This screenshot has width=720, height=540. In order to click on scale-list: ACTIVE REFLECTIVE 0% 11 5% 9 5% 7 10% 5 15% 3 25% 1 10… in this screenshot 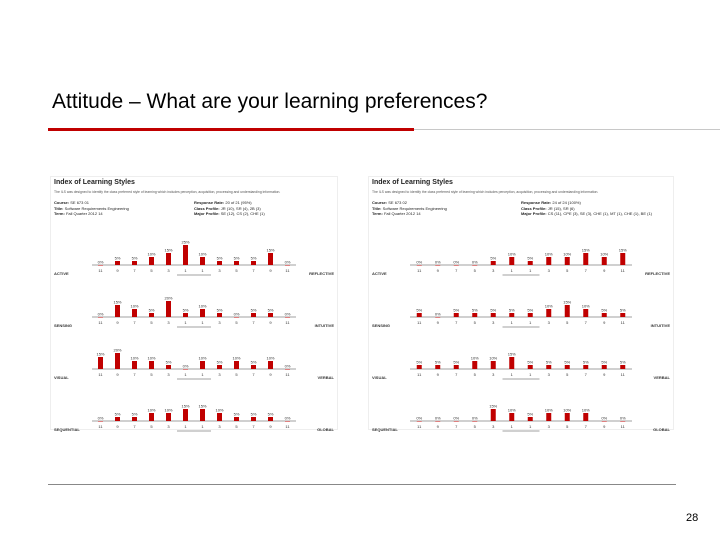, I will do `click(194, 339)`.